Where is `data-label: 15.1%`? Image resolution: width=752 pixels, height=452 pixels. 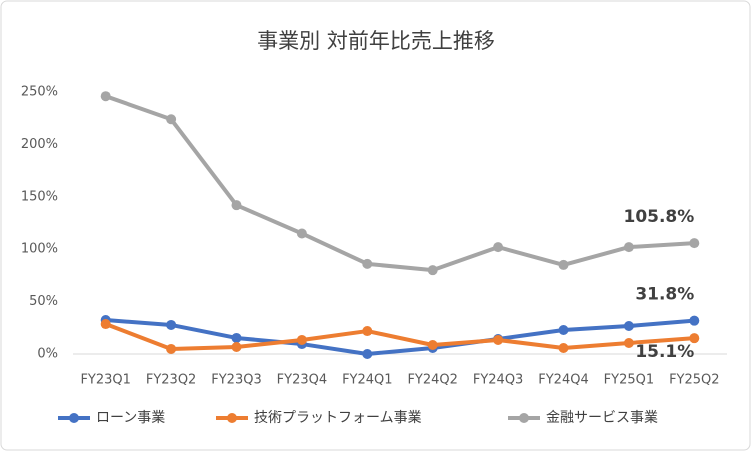 data-label: 15.1% is located at coordinates (664, 352).